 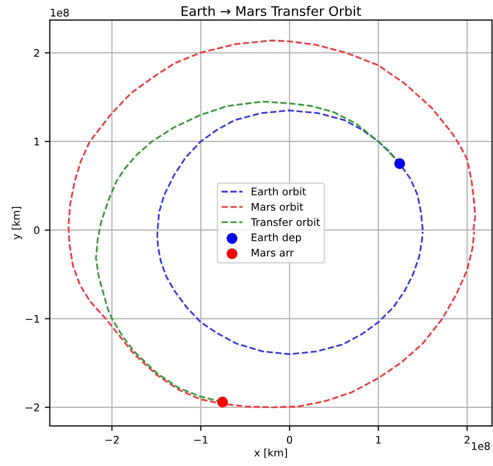 I want to click on y-axis-title: y [km], so click(x=17, y=223).